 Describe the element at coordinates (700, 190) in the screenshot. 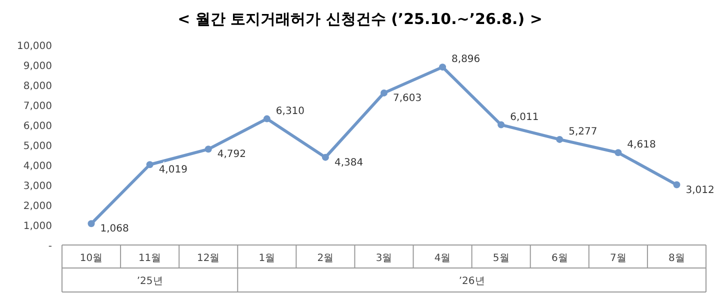

I see `data-label: 3,012` at that location.